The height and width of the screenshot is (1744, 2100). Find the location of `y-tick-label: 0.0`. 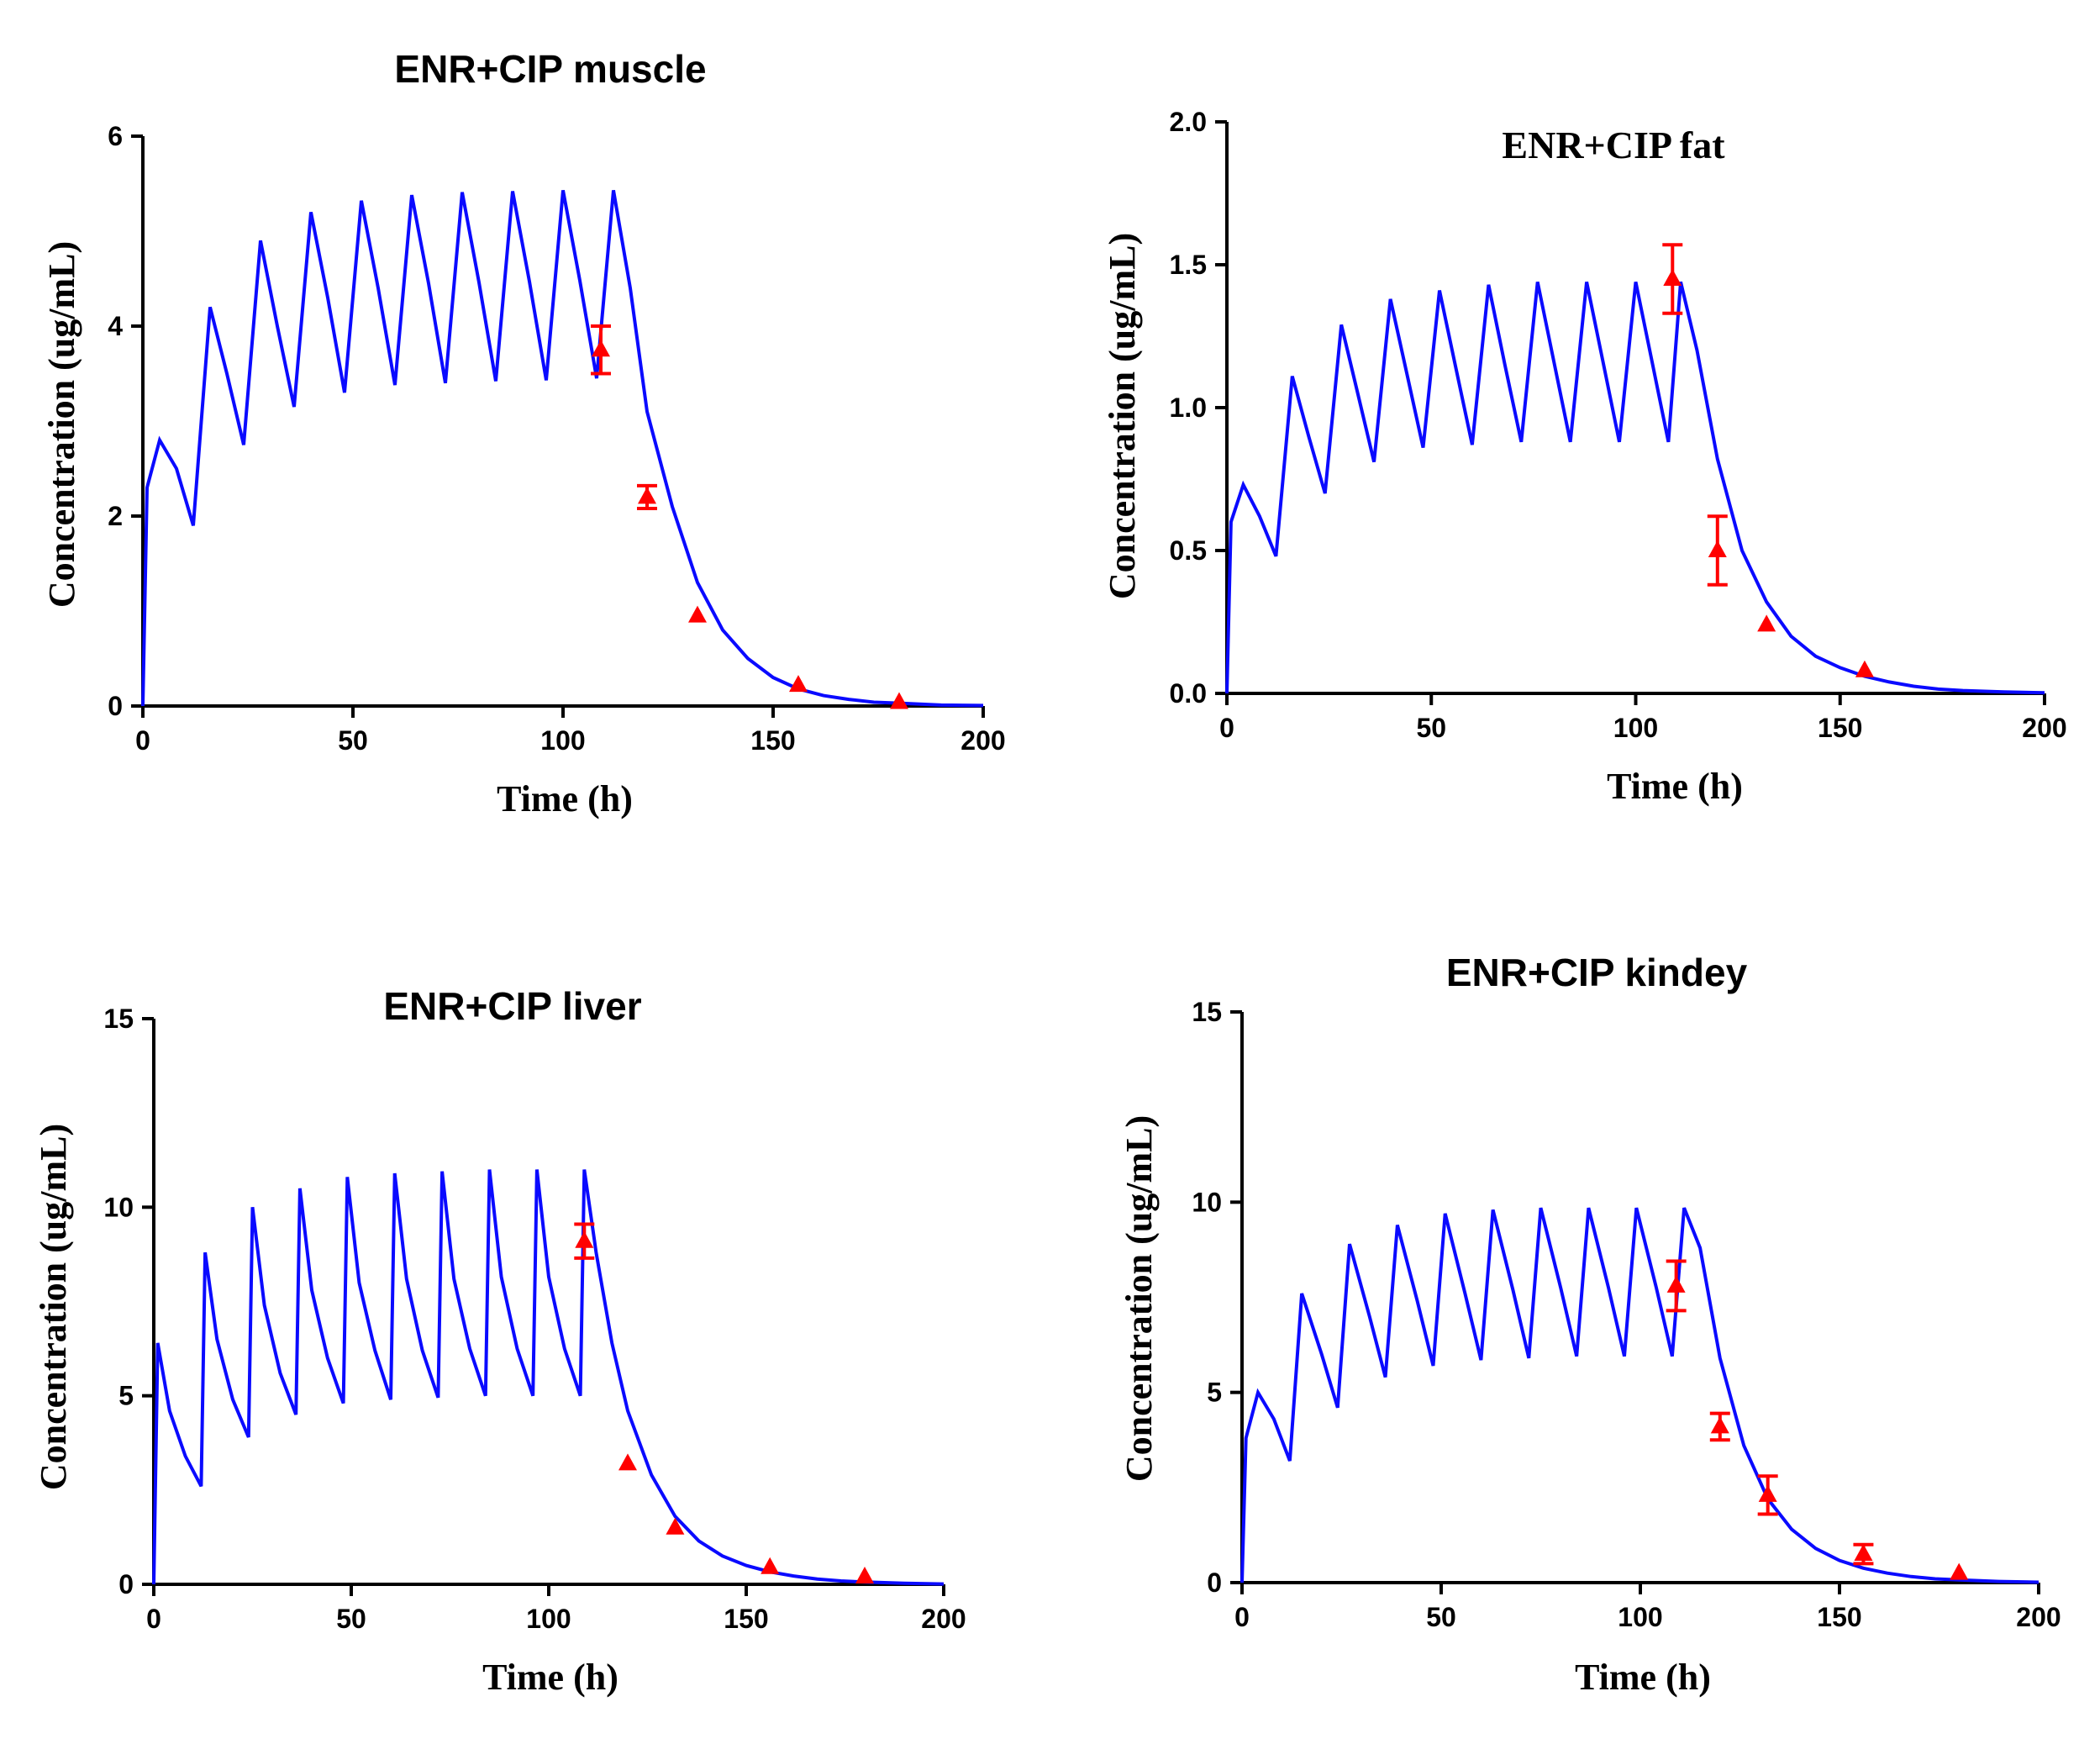

y-tick-label: 0.0 is located at coordinates (1188, 693).